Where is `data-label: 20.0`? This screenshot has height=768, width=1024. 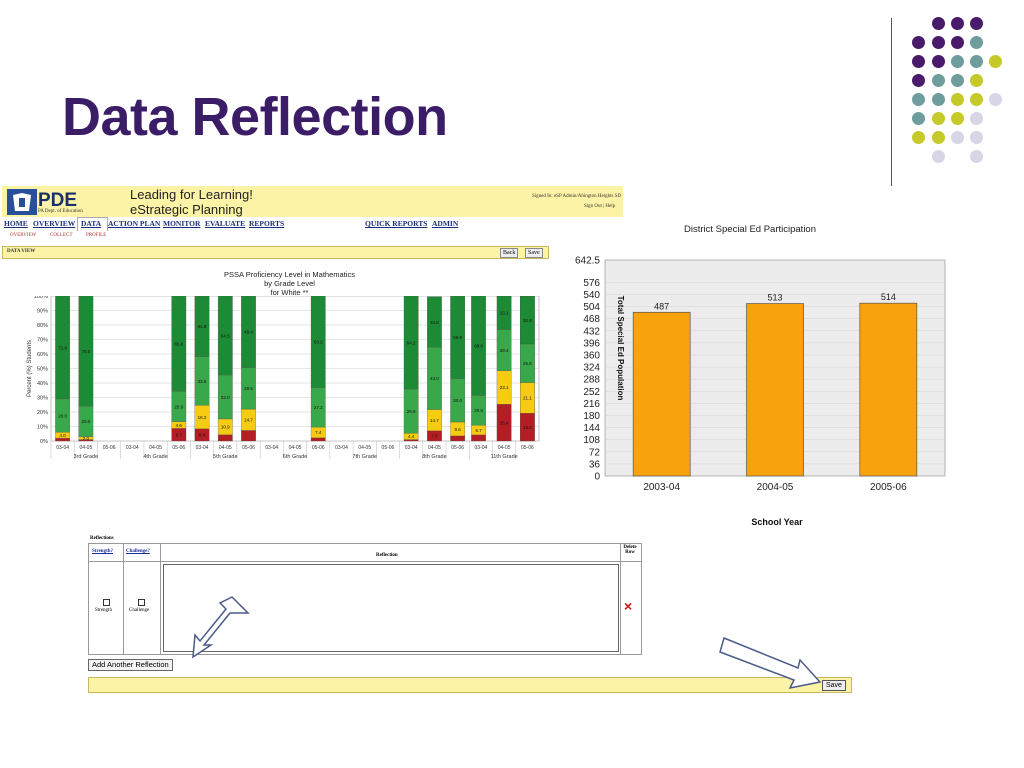 data-label: 20.0 is located at coordinates (62, 415).